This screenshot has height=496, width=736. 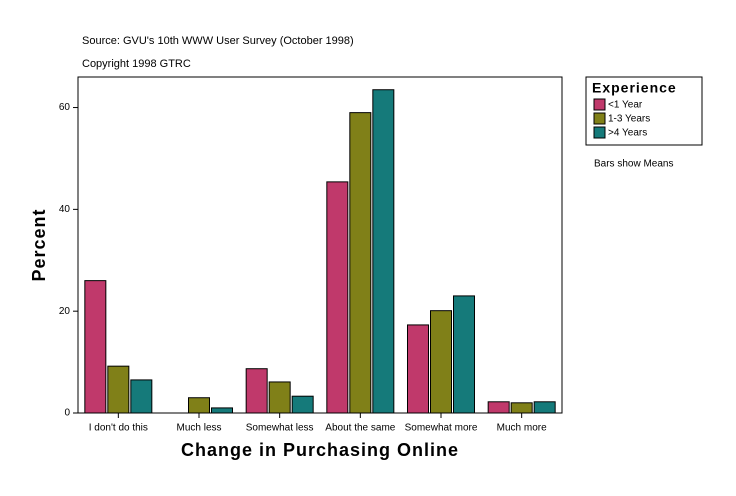 What do you see at coordinates (65, 107) in the screenshot?
I see `y-tick-label: 60` at bounding box center [65, 107].